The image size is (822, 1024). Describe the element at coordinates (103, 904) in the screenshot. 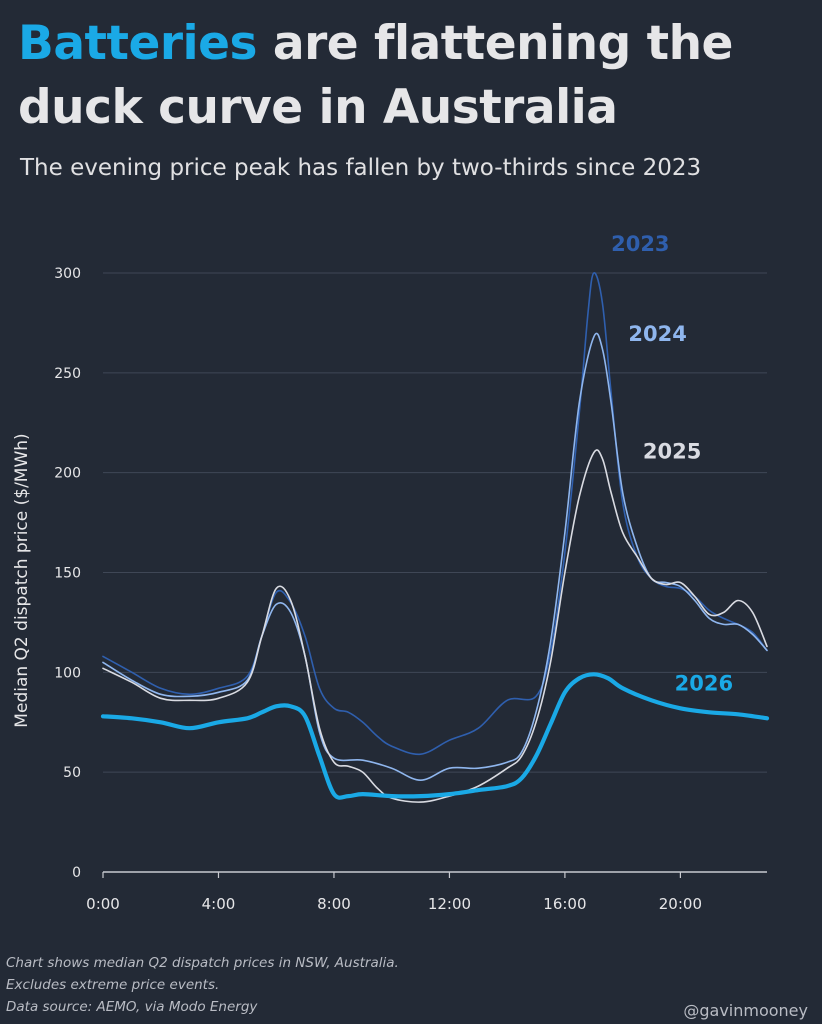

I see `x-tick-label-0: 0:00` at that location.